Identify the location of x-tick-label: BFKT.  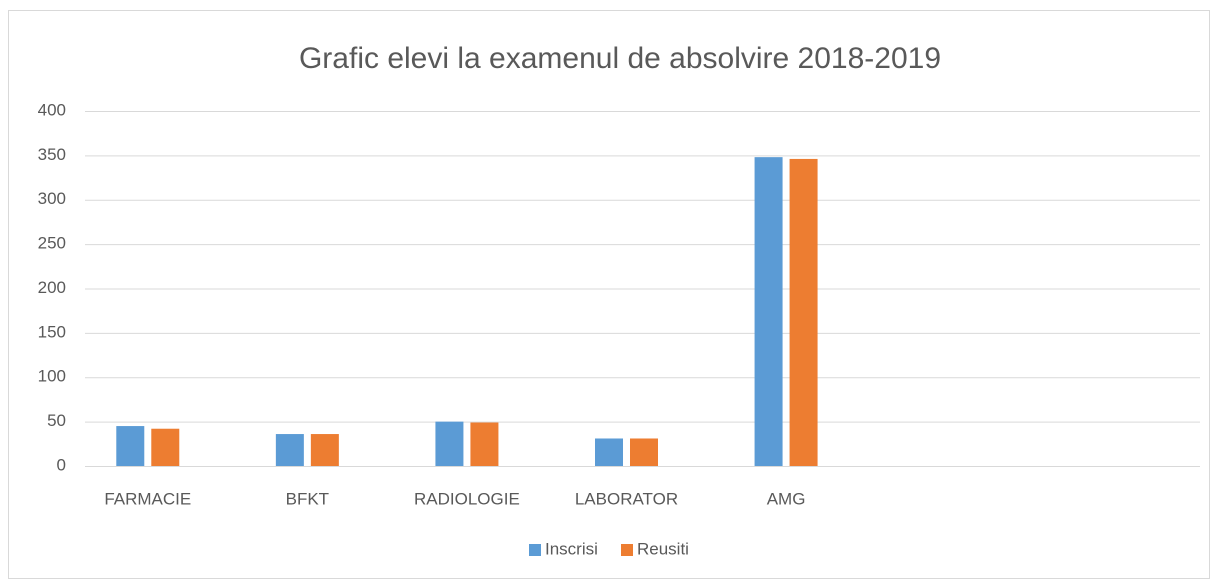
(307, 498).